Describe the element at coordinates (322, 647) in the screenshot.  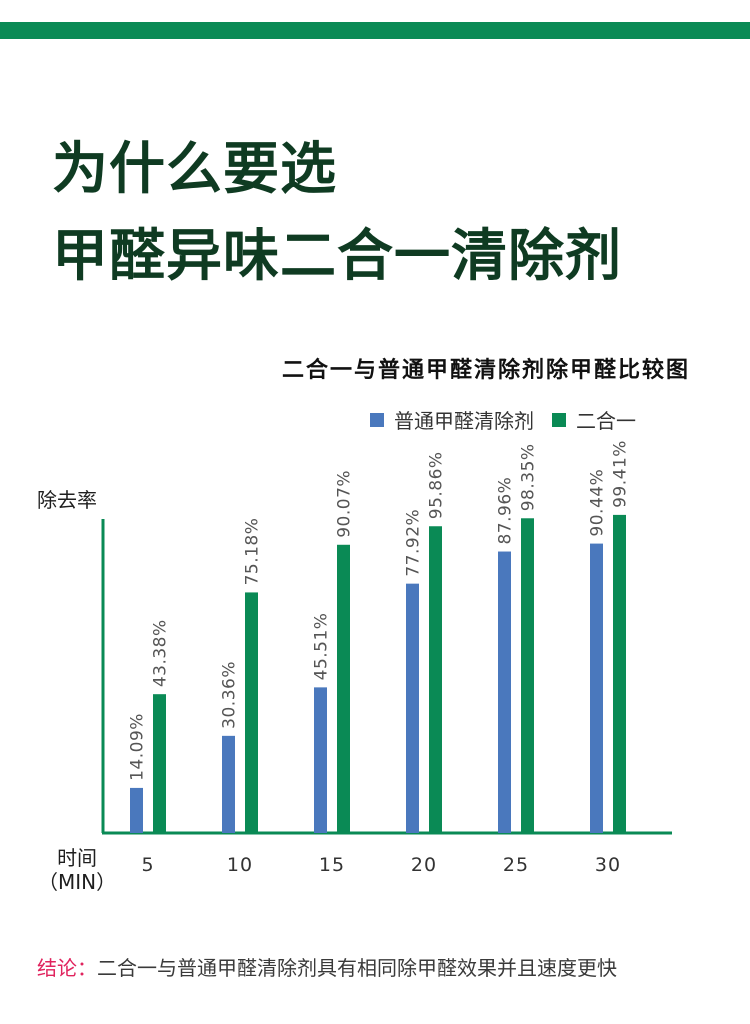
I see `data-label-regular-15: 45.51%` at that location.